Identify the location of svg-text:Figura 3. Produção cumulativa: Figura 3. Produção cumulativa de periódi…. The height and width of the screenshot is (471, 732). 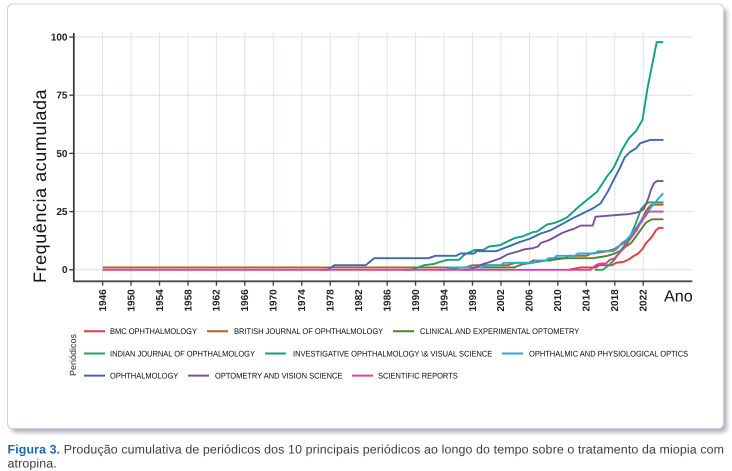
(366, 450).